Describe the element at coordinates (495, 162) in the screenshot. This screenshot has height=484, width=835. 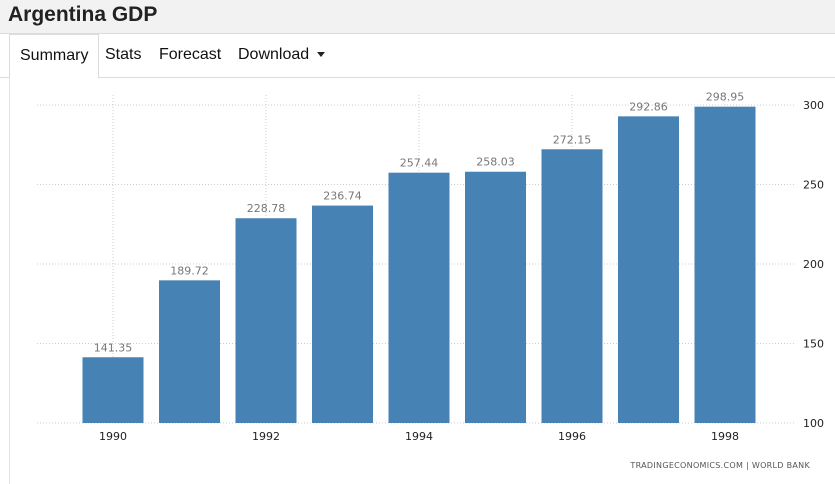
I see `data-label: 258.03` at that location.